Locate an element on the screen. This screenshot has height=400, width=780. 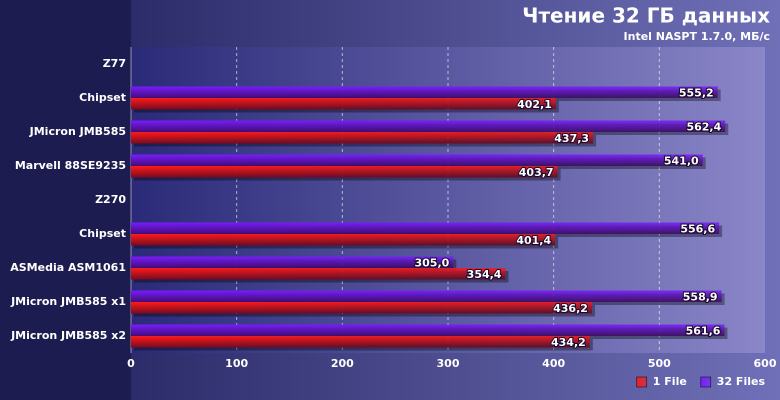
value-label: 402,1 is located at coordinates (534, 104).